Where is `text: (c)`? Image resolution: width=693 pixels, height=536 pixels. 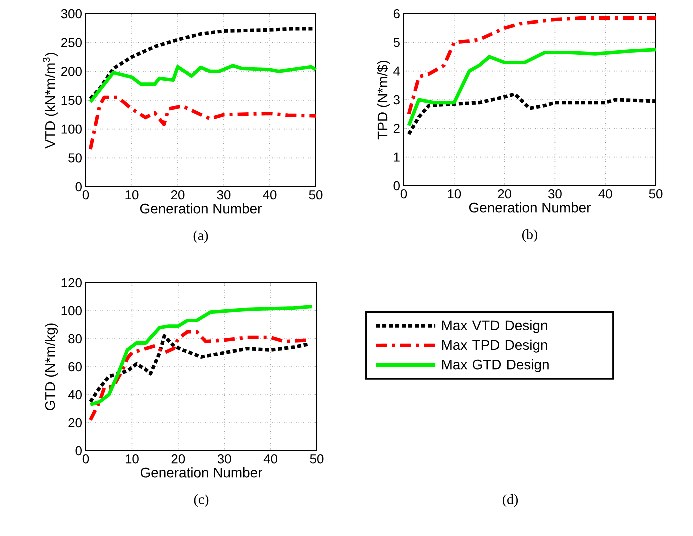 text: (c) is located at coordinates (201, 501).